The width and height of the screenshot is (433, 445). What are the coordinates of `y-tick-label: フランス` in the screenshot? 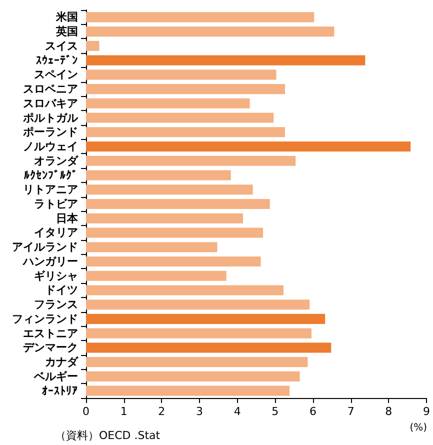 It's located at (56, 305).